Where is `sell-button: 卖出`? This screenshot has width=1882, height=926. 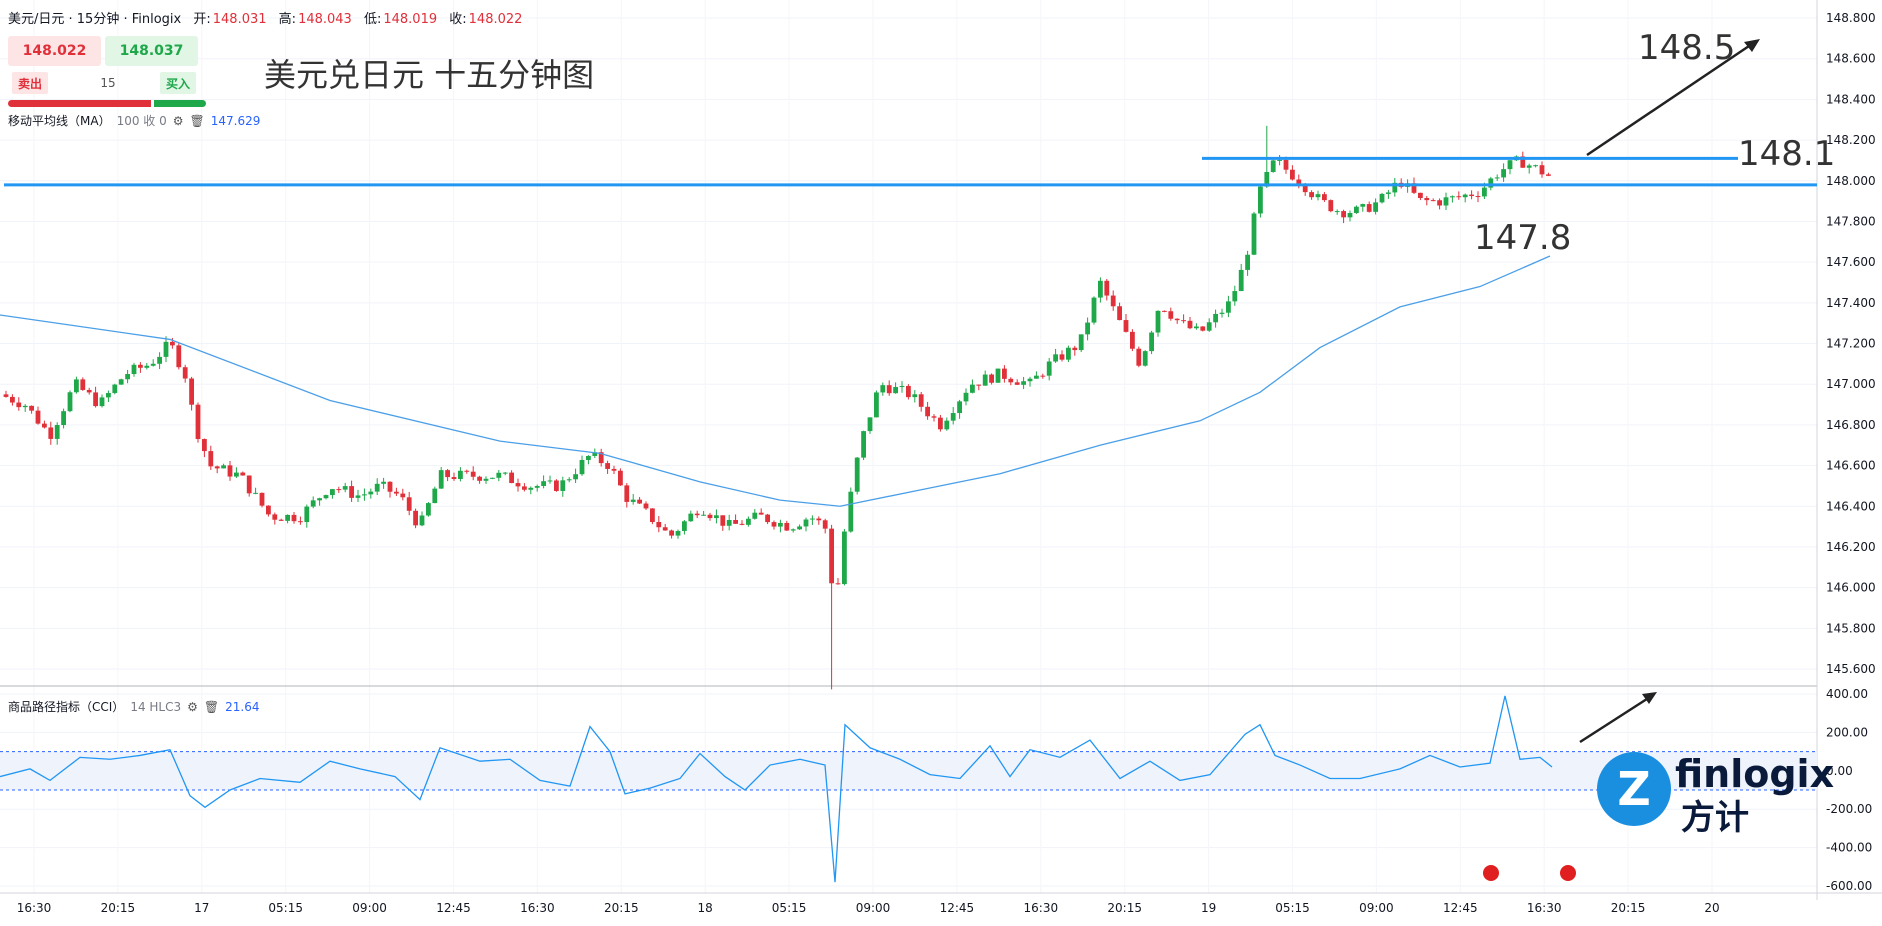 sell-button: 卖出 is located at coordinates (30, 83).